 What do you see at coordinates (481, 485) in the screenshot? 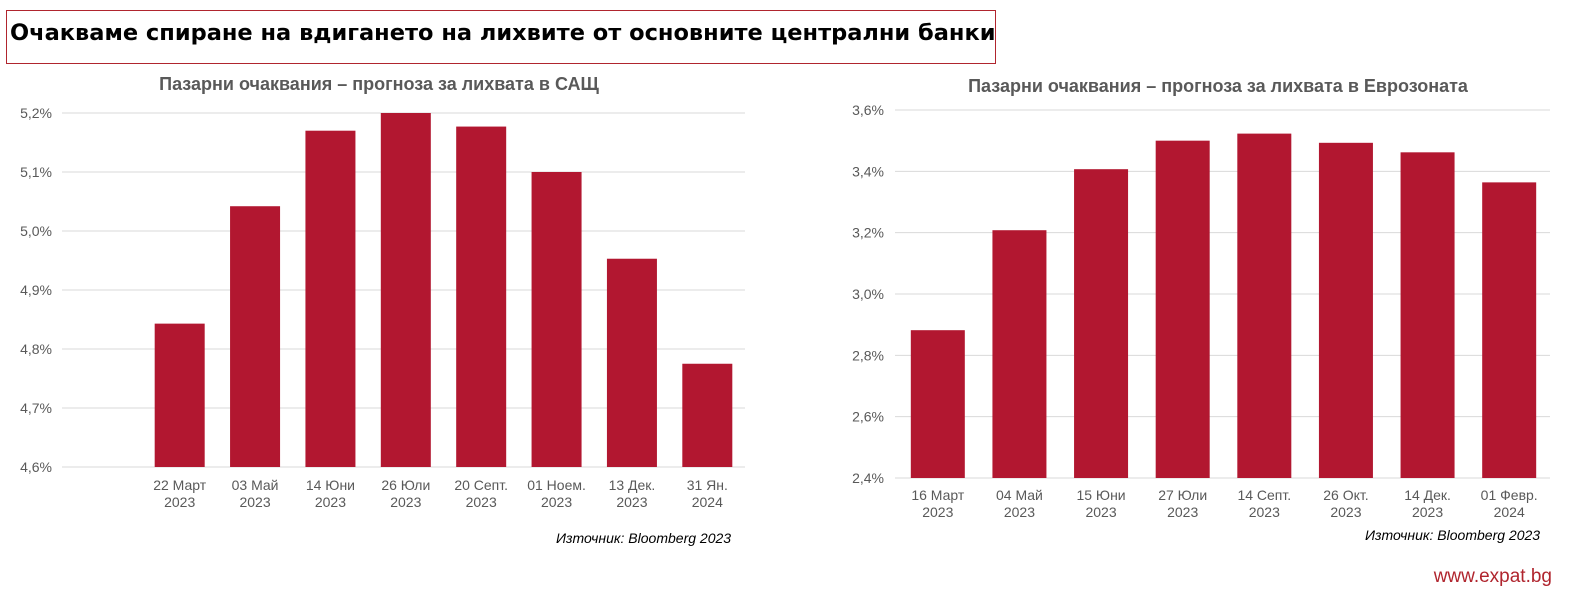
I see `category-label: 20 Септ.` at bounding box center [481, 485].